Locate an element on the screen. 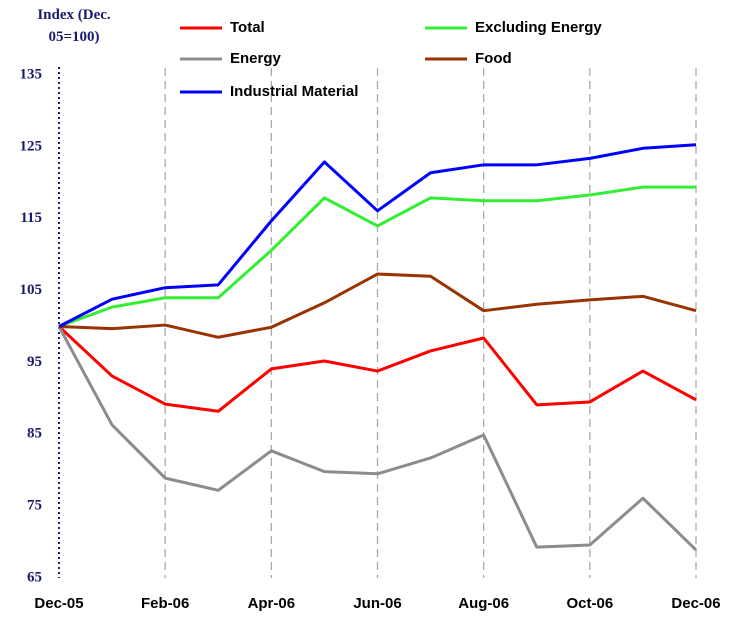 The height and width of the screenshot is (618, 730). y-tick-label: 105 is located at coordinates (31, 290).